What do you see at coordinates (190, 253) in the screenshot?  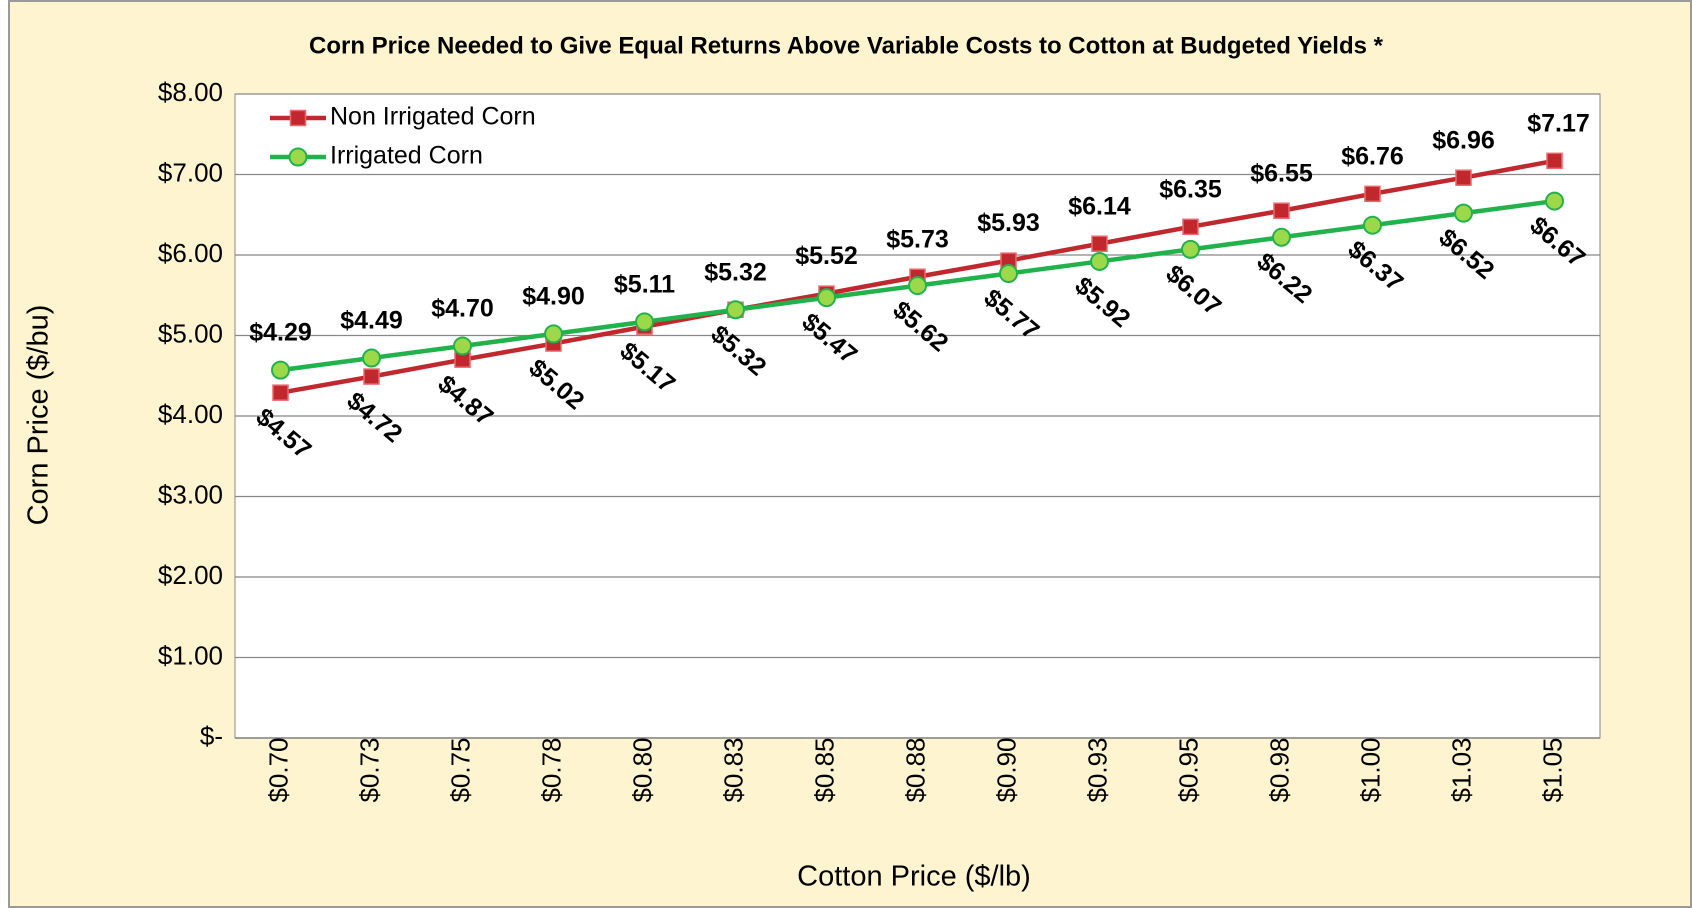 I see `y-tick-label: $6.00` at bounding box center [190, 253].